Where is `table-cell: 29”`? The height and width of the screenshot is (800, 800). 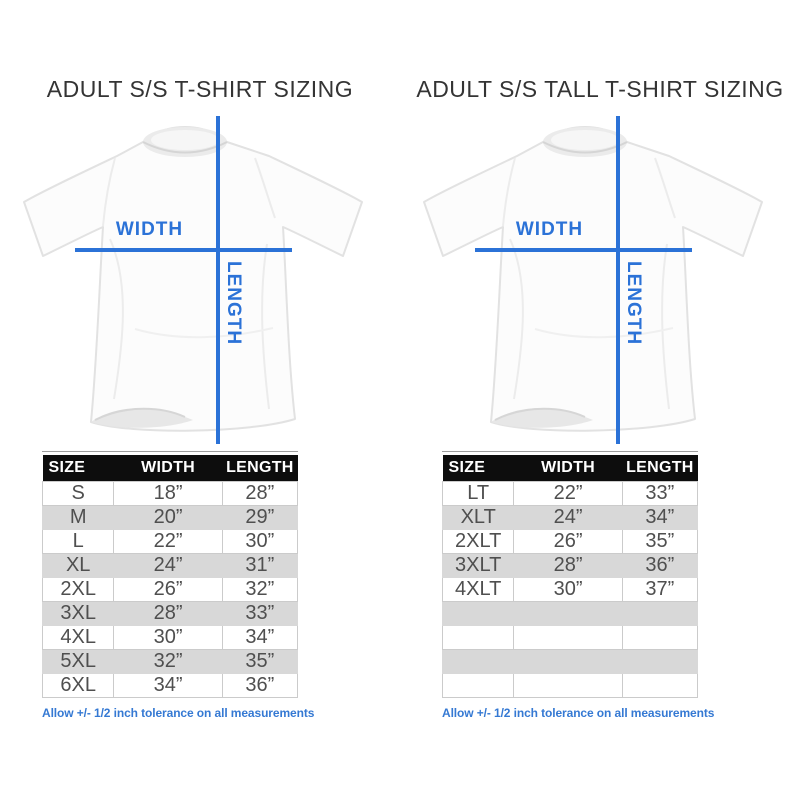 table-cell: 29” is located at coordinates (260, 517).